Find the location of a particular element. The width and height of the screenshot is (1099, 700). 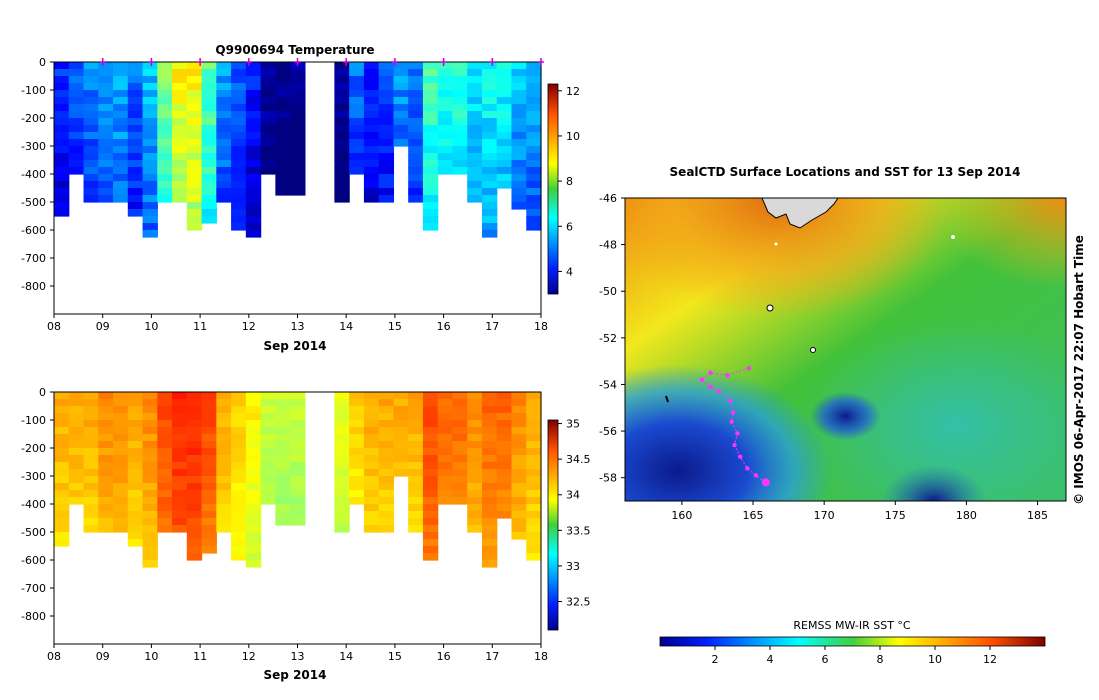

x-tick-label: 08 is located at coordinates (54, 326).